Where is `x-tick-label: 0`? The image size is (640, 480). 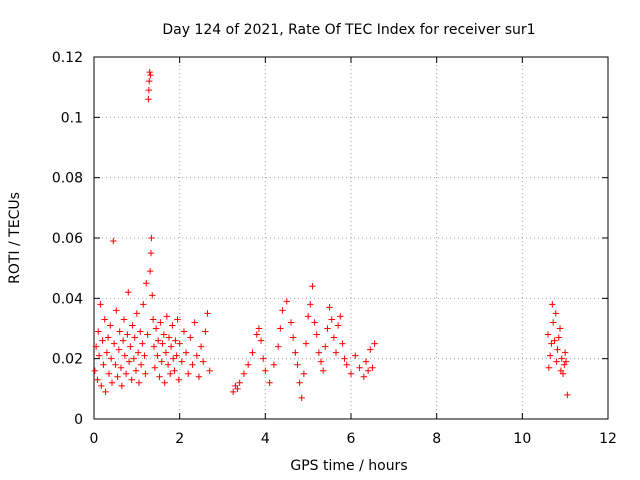 x-tick-label: 0 is located at coordinates (94, 439).